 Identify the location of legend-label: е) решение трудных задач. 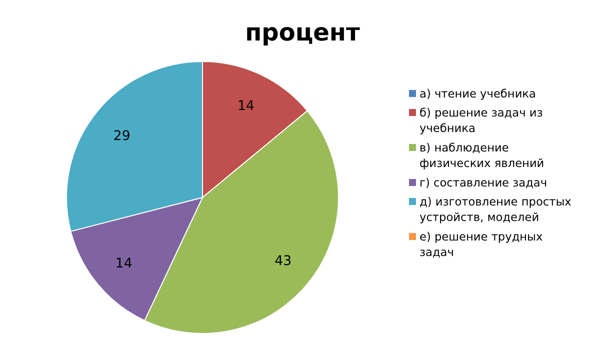
(481, 244).